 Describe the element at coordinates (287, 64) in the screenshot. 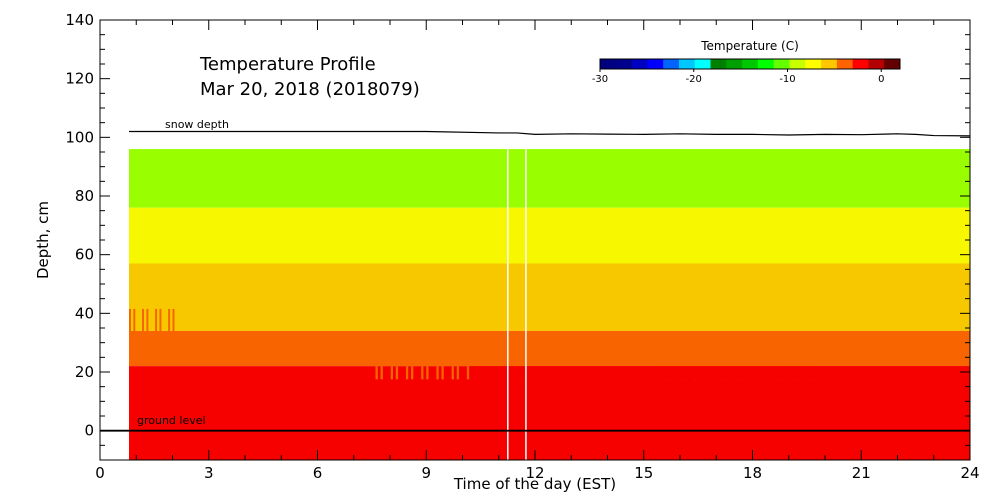

I see `chart-title: Temperature Profile` at that location.